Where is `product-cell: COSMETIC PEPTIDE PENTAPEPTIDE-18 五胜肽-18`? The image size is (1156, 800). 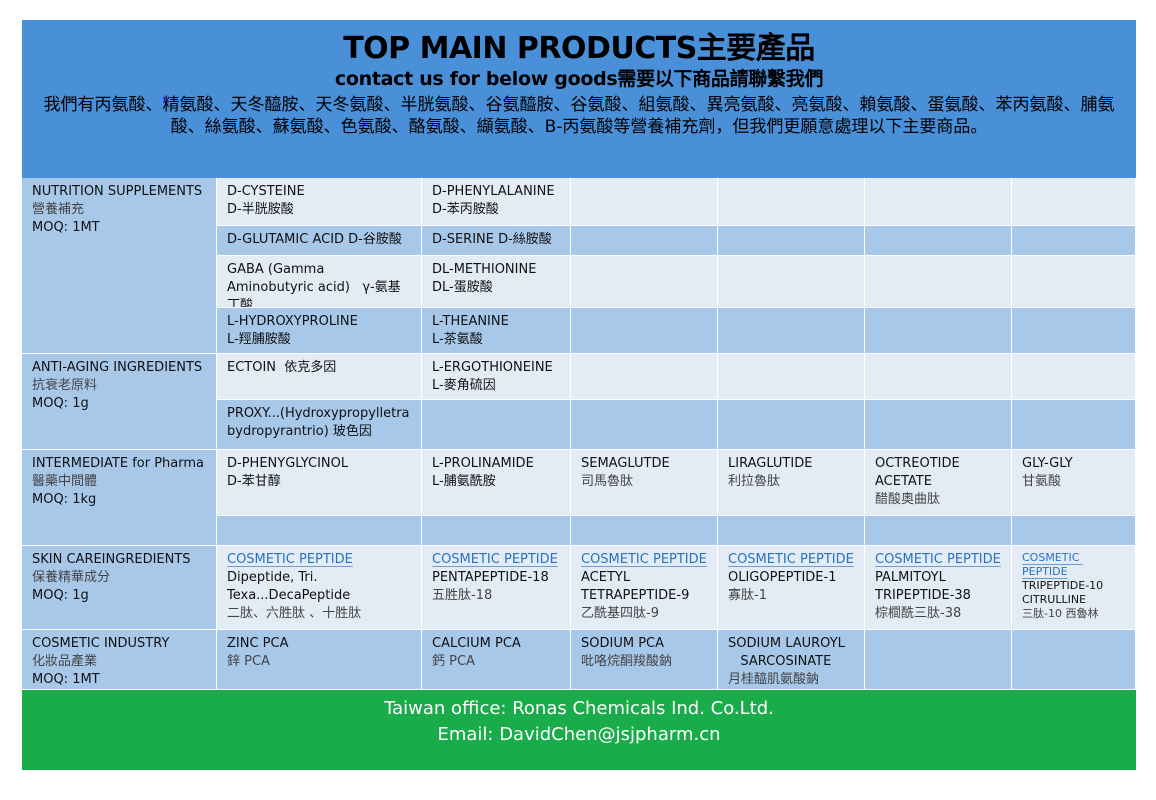
product-cell: COSMETIC PEPTIDE PENTAPEPTIDE-18 五胜肽-18 is located at coordinates (496, 588).